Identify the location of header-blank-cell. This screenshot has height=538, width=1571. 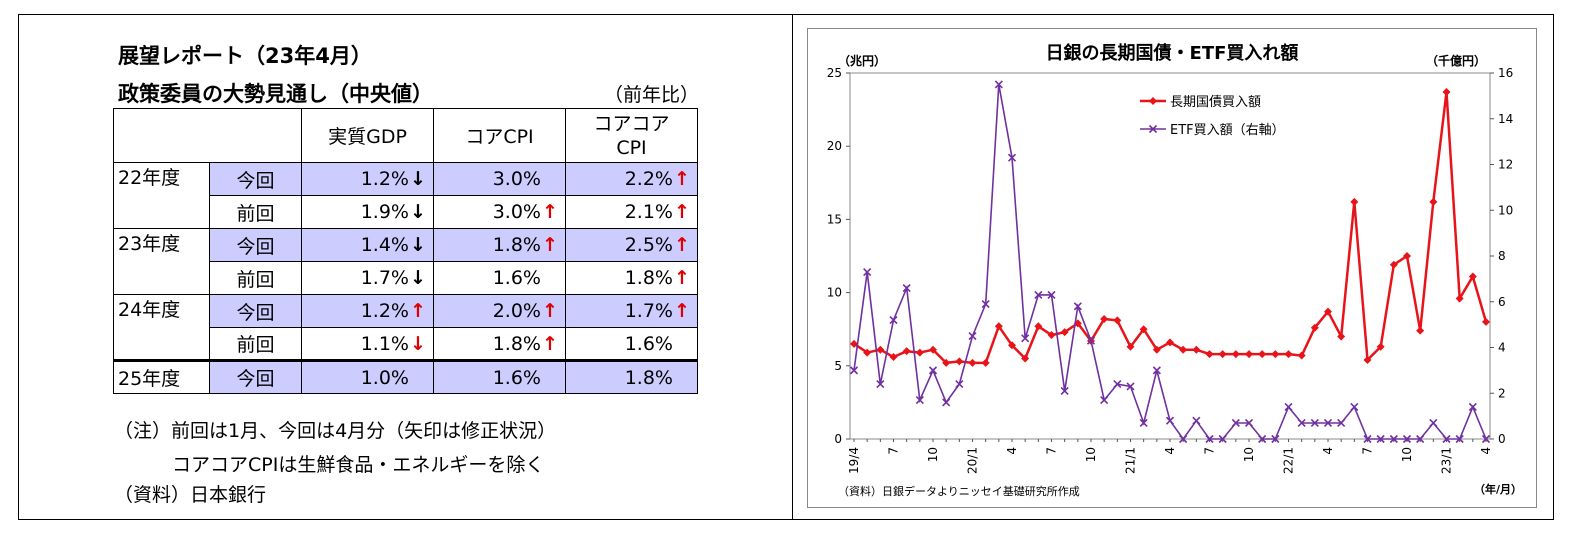
(207, 135).